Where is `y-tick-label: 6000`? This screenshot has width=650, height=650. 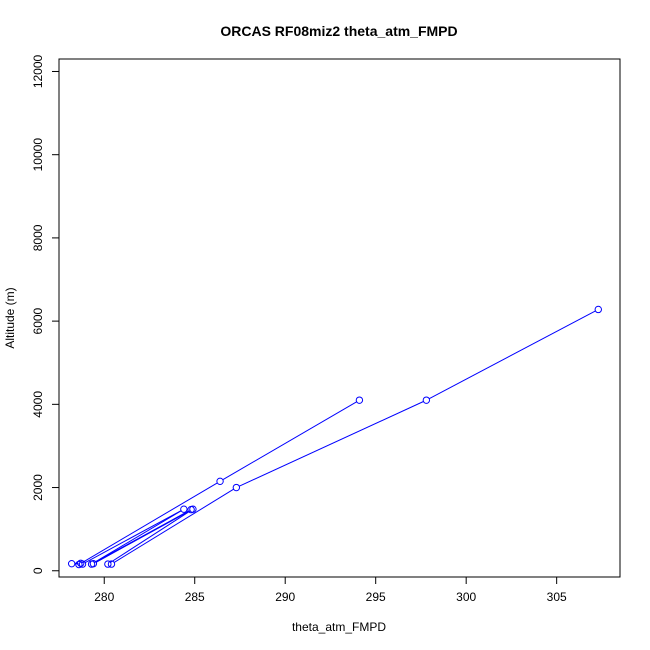
y-tick-label: 6000 is located at coordinates (38, 320).